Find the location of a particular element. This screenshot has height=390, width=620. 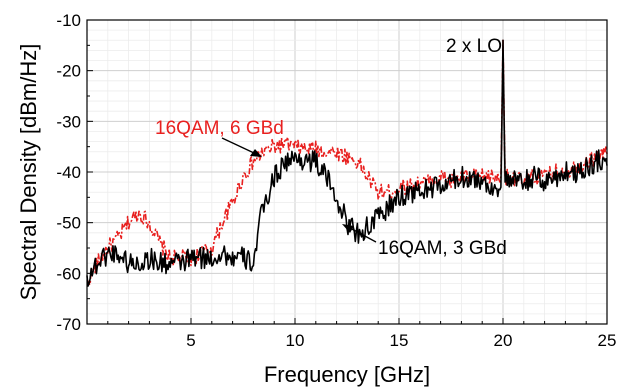

annotation-3gbd: 16QAM, 3 GBd is located at coordinates (442, 248).